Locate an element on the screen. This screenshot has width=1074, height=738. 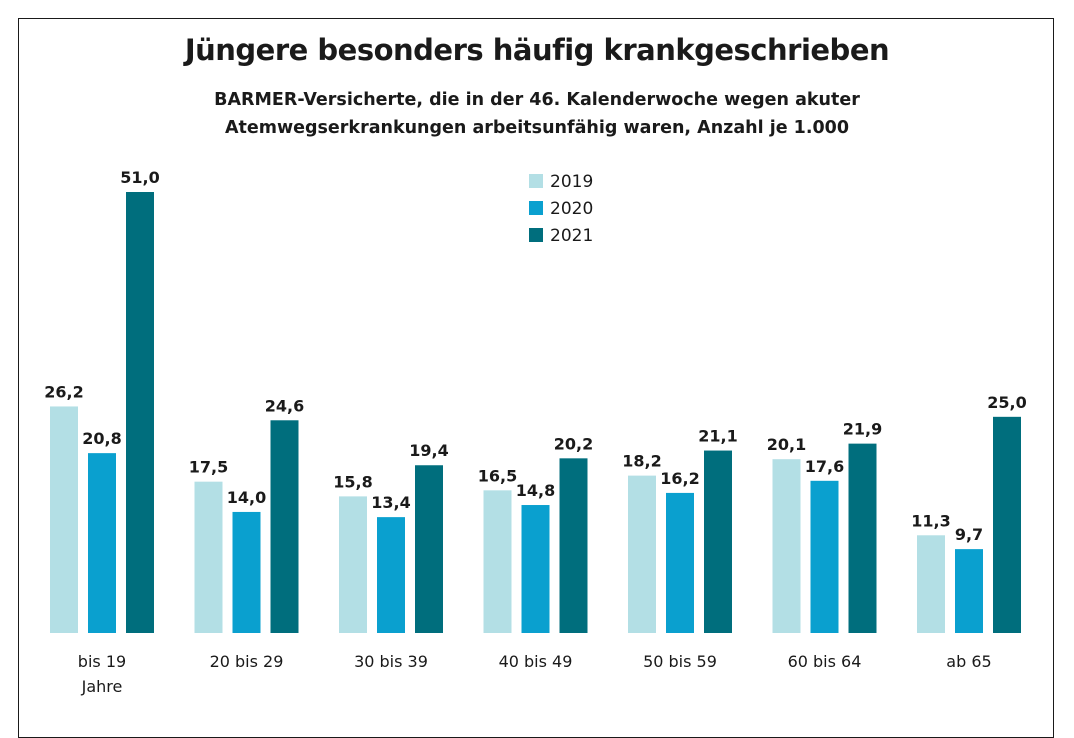
value-label-2021-5: 21,9 is located at coordinates (862, 429).